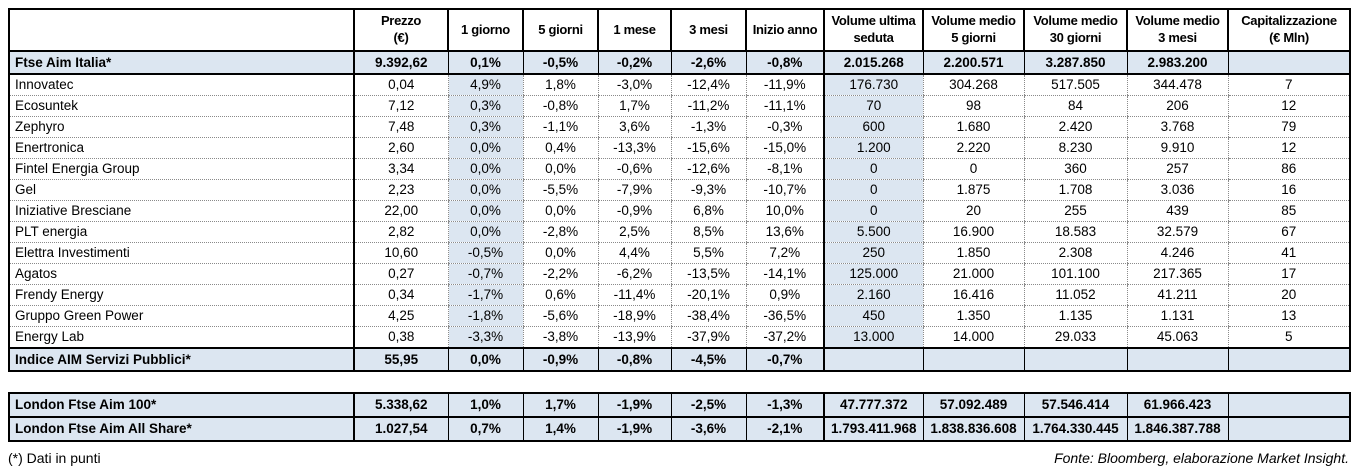 This screenshot has width=1357, height=474. I want to click on value-cell-cap: 85, so click(1288, 211).